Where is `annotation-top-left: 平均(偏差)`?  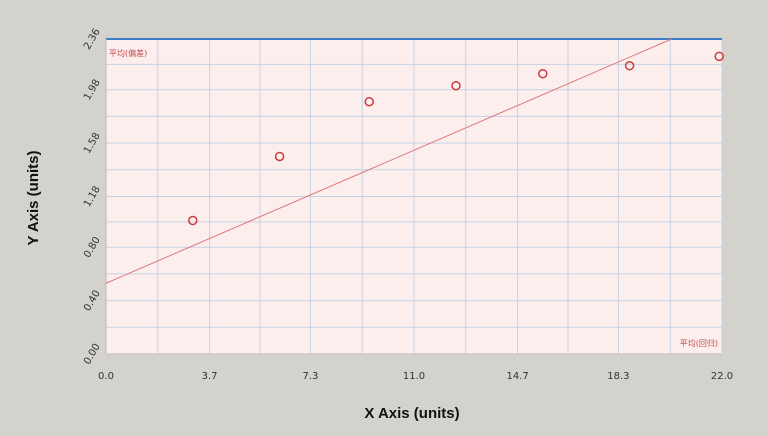 annotation-top-left: 平均(偏差) is located at coordinates (128, 53).